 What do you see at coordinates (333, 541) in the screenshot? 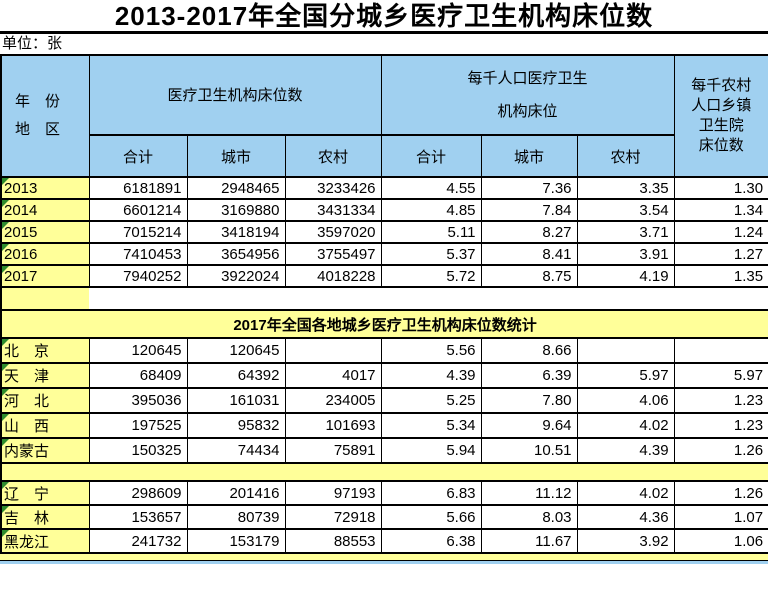
I see `value-cell: 88553` at bounding box center [333, 541].